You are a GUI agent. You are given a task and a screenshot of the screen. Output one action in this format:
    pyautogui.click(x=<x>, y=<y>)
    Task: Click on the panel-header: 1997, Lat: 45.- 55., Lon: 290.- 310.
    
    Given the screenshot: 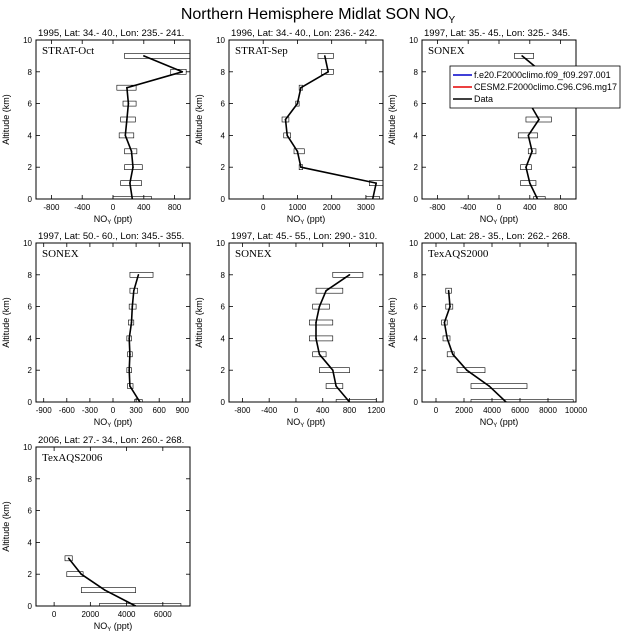 What is the action you would take?
    pyautogui.click(x=304, y=236)
    